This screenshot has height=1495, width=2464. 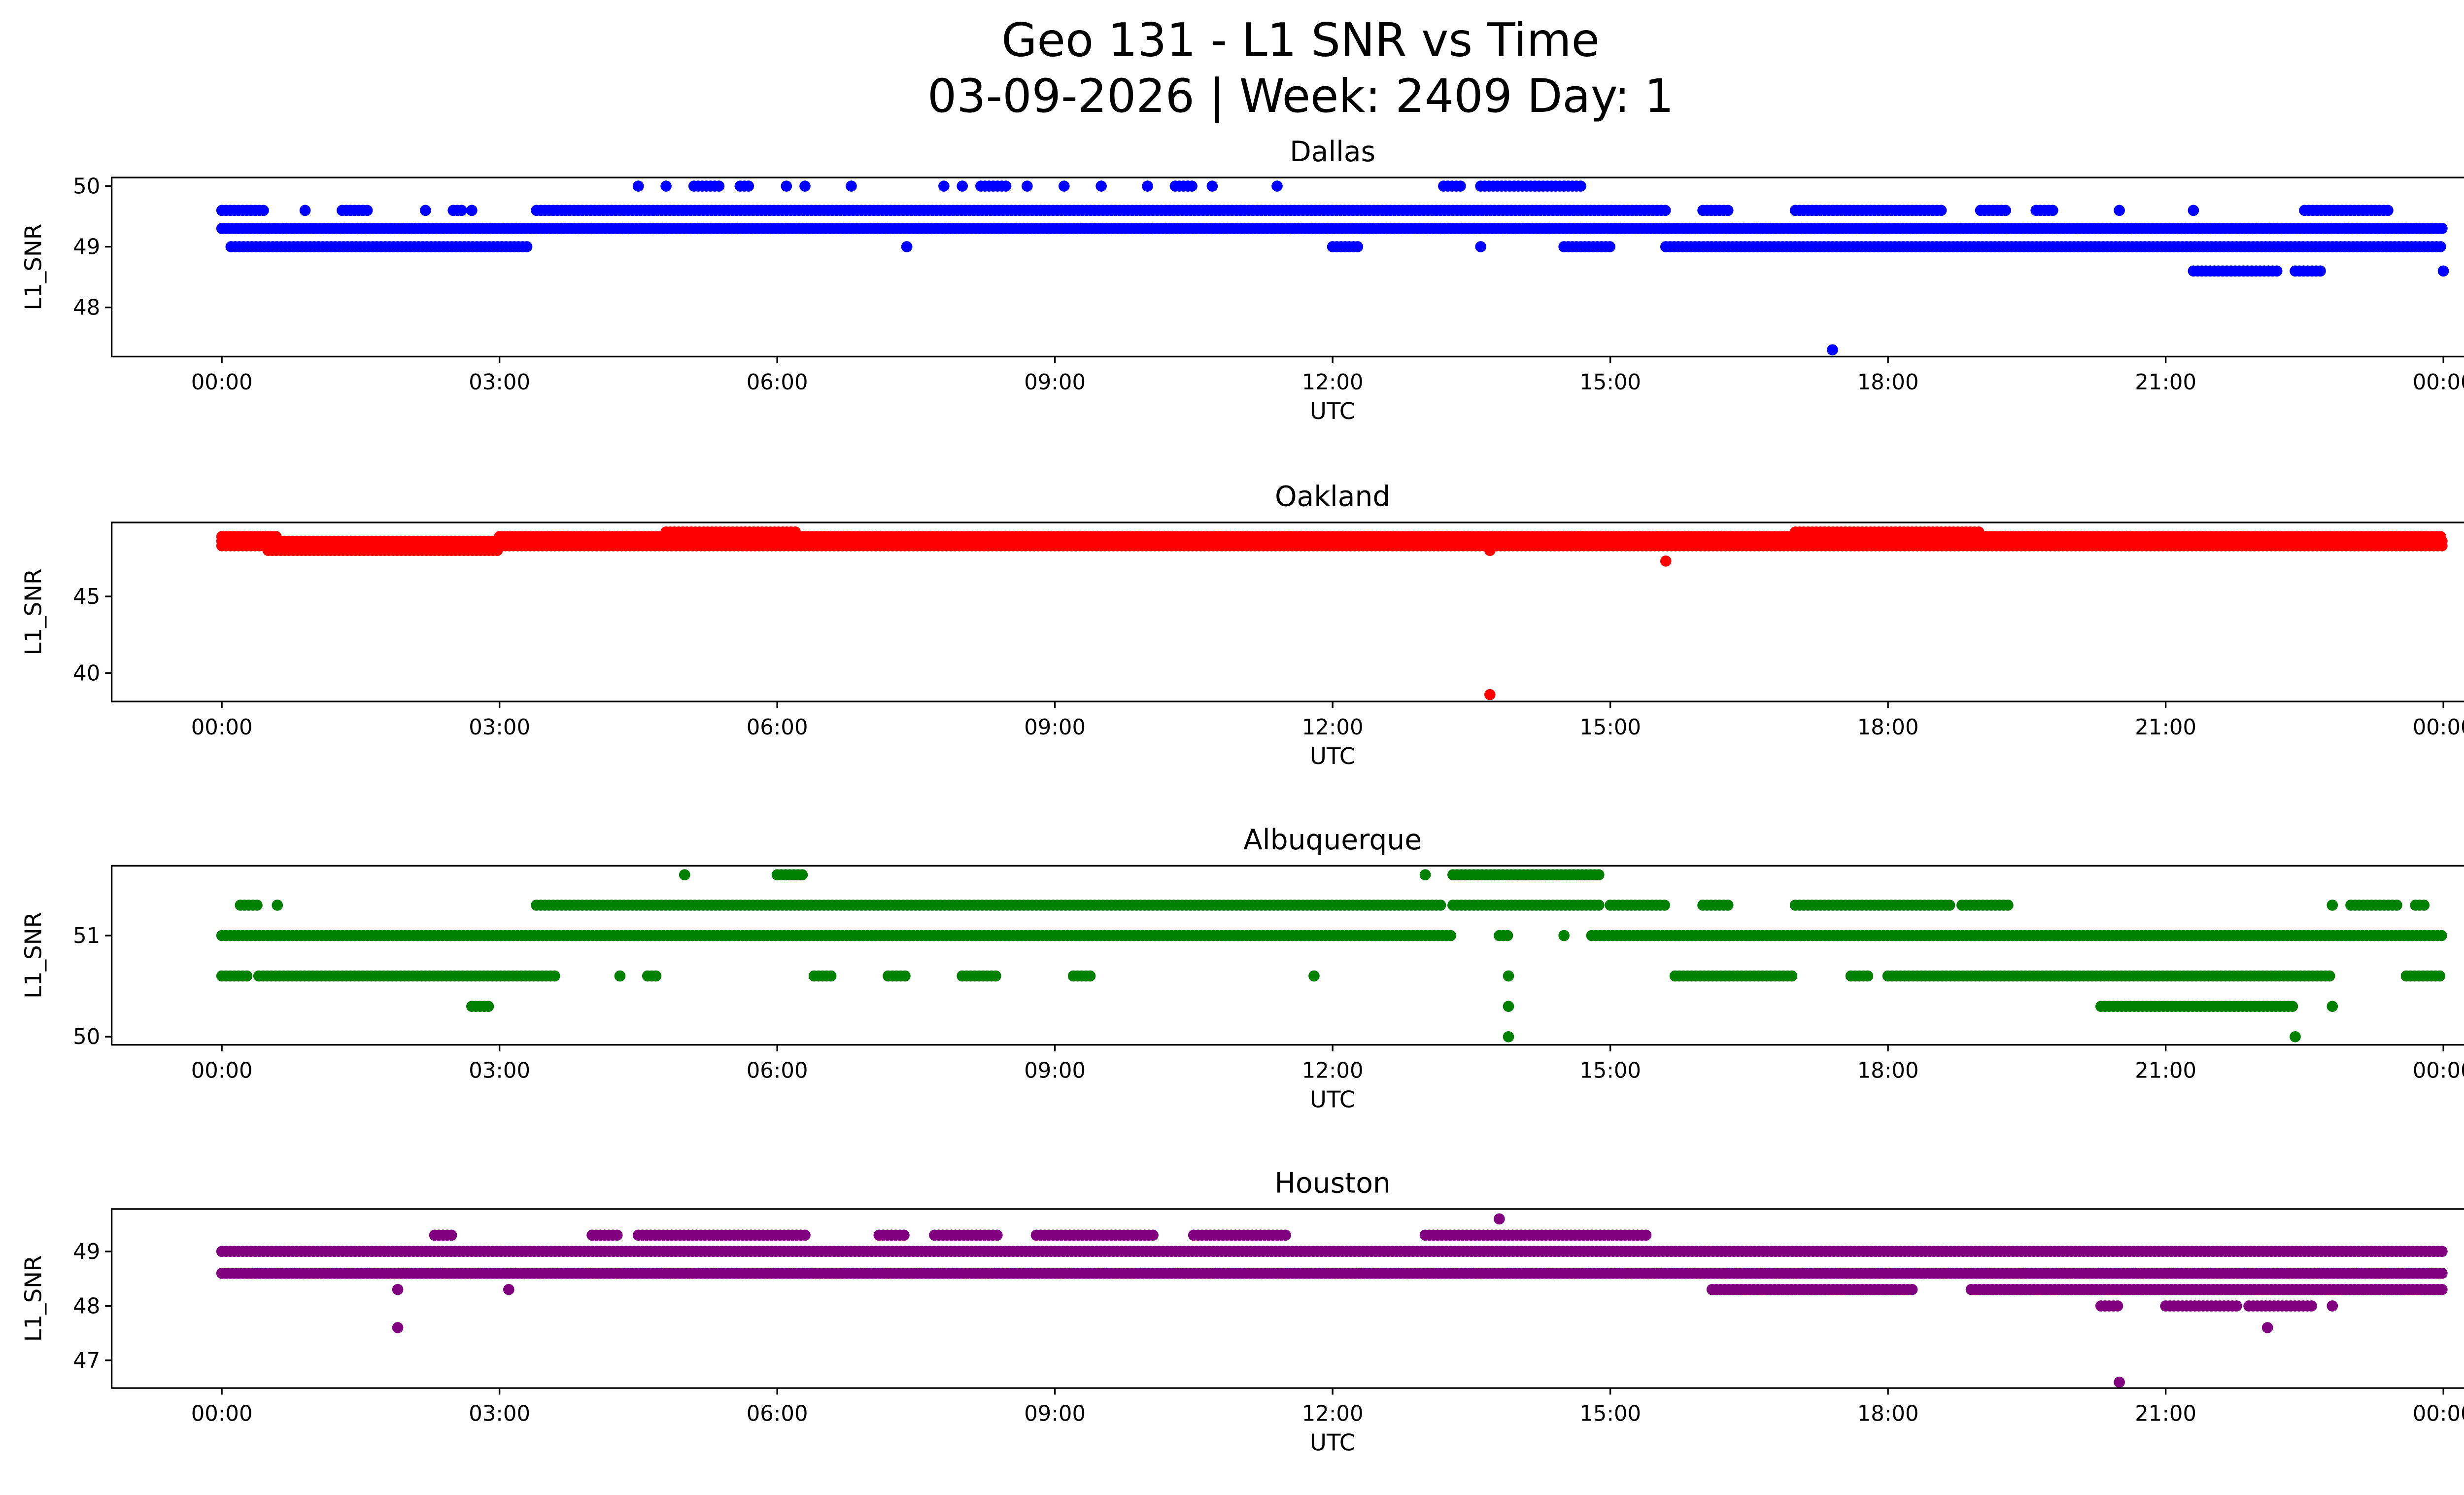 I want to click on panel-title: Oakland, so click(x=1332, y=497).